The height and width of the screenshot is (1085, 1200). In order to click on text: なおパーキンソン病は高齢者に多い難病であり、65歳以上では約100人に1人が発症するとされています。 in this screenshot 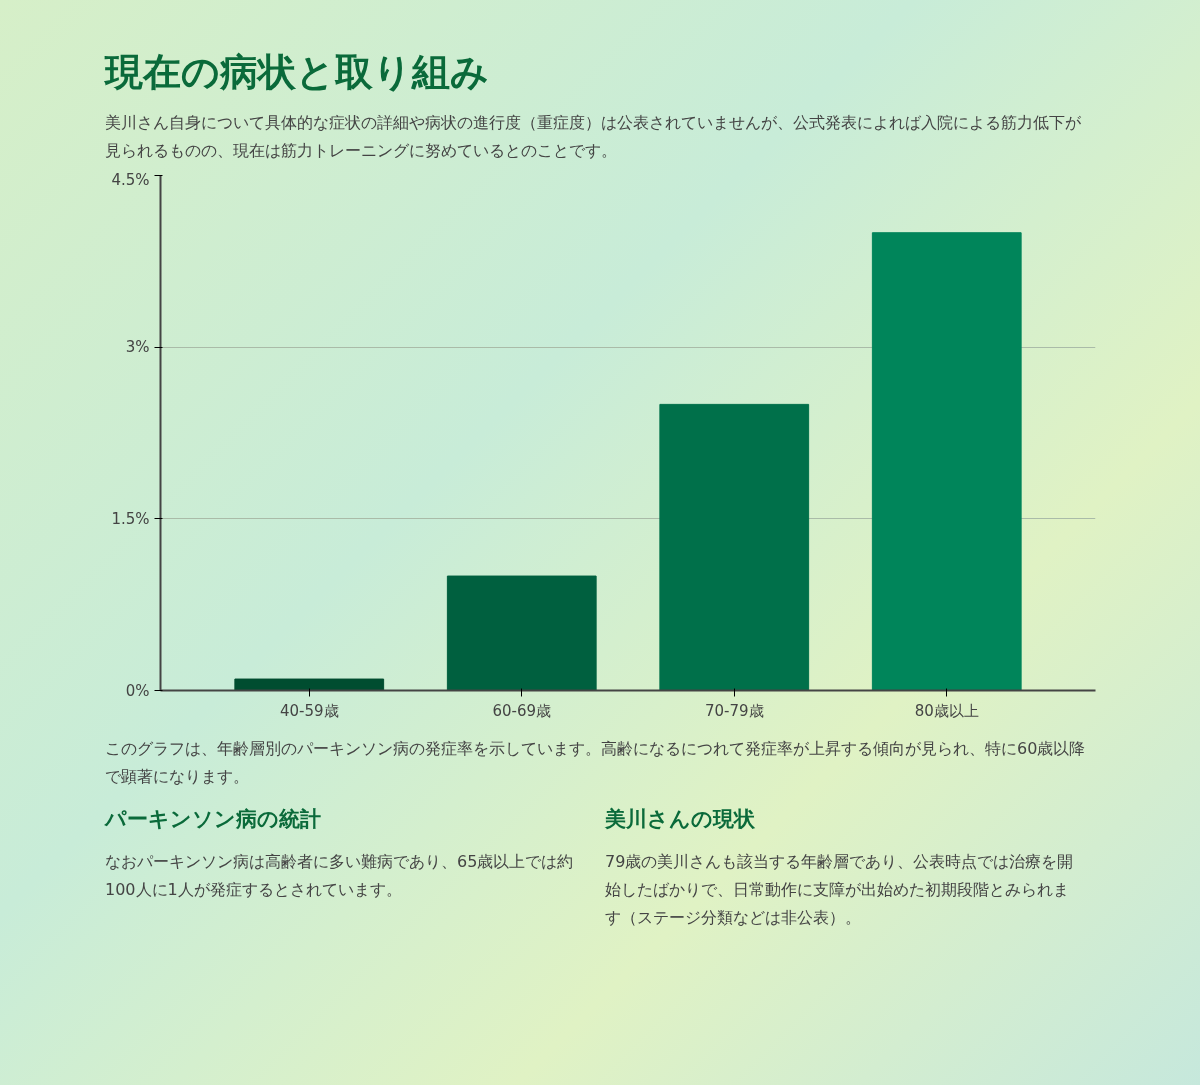, I will do `click(340, 876)`.